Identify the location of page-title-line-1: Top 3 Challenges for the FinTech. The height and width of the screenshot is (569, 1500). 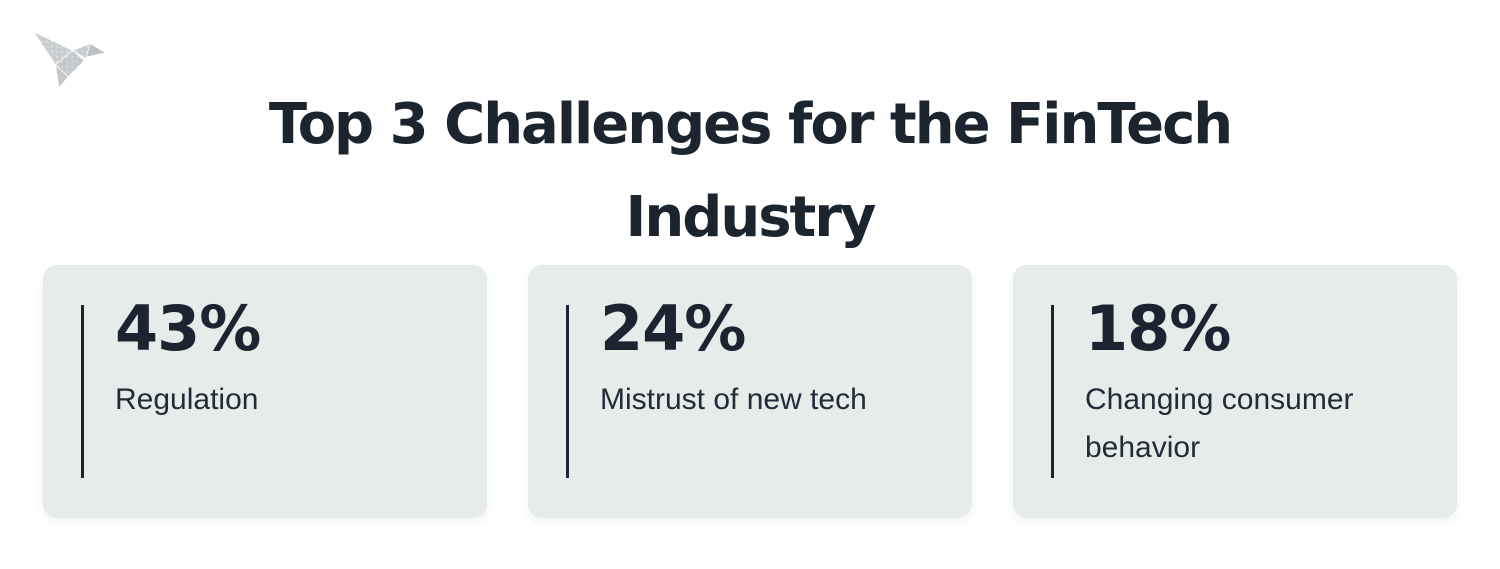
(750, 124).